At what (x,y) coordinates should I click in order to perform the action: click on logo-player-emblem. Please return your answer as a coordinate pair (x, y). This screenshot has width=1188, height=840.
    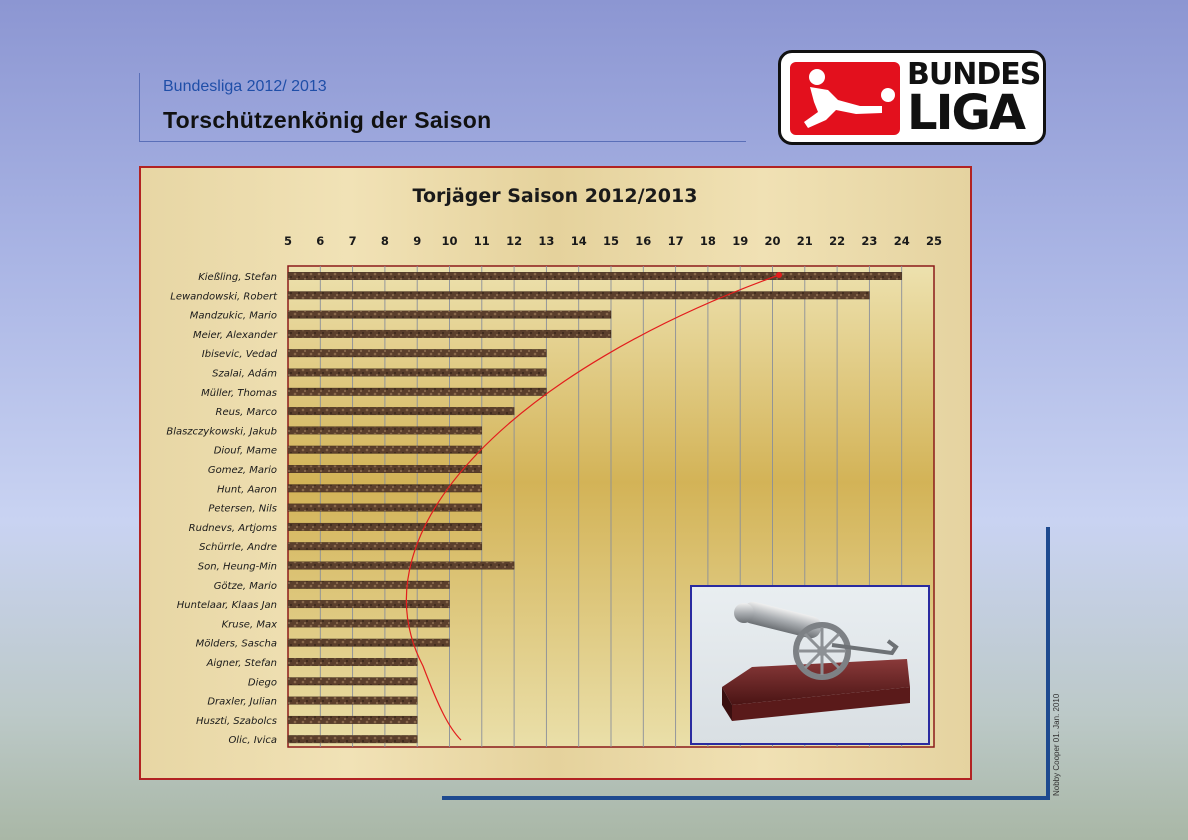
    Looking at the image, I should click on (845, 98).